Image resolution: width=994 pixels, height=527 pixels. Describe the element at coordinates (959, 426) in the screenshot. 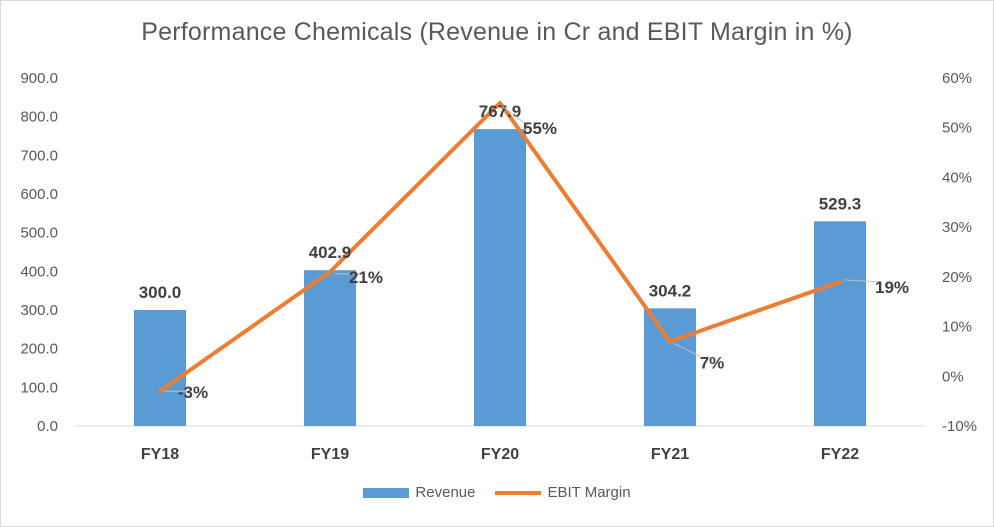

I see `y-right-tick-label: -10%` at that location.